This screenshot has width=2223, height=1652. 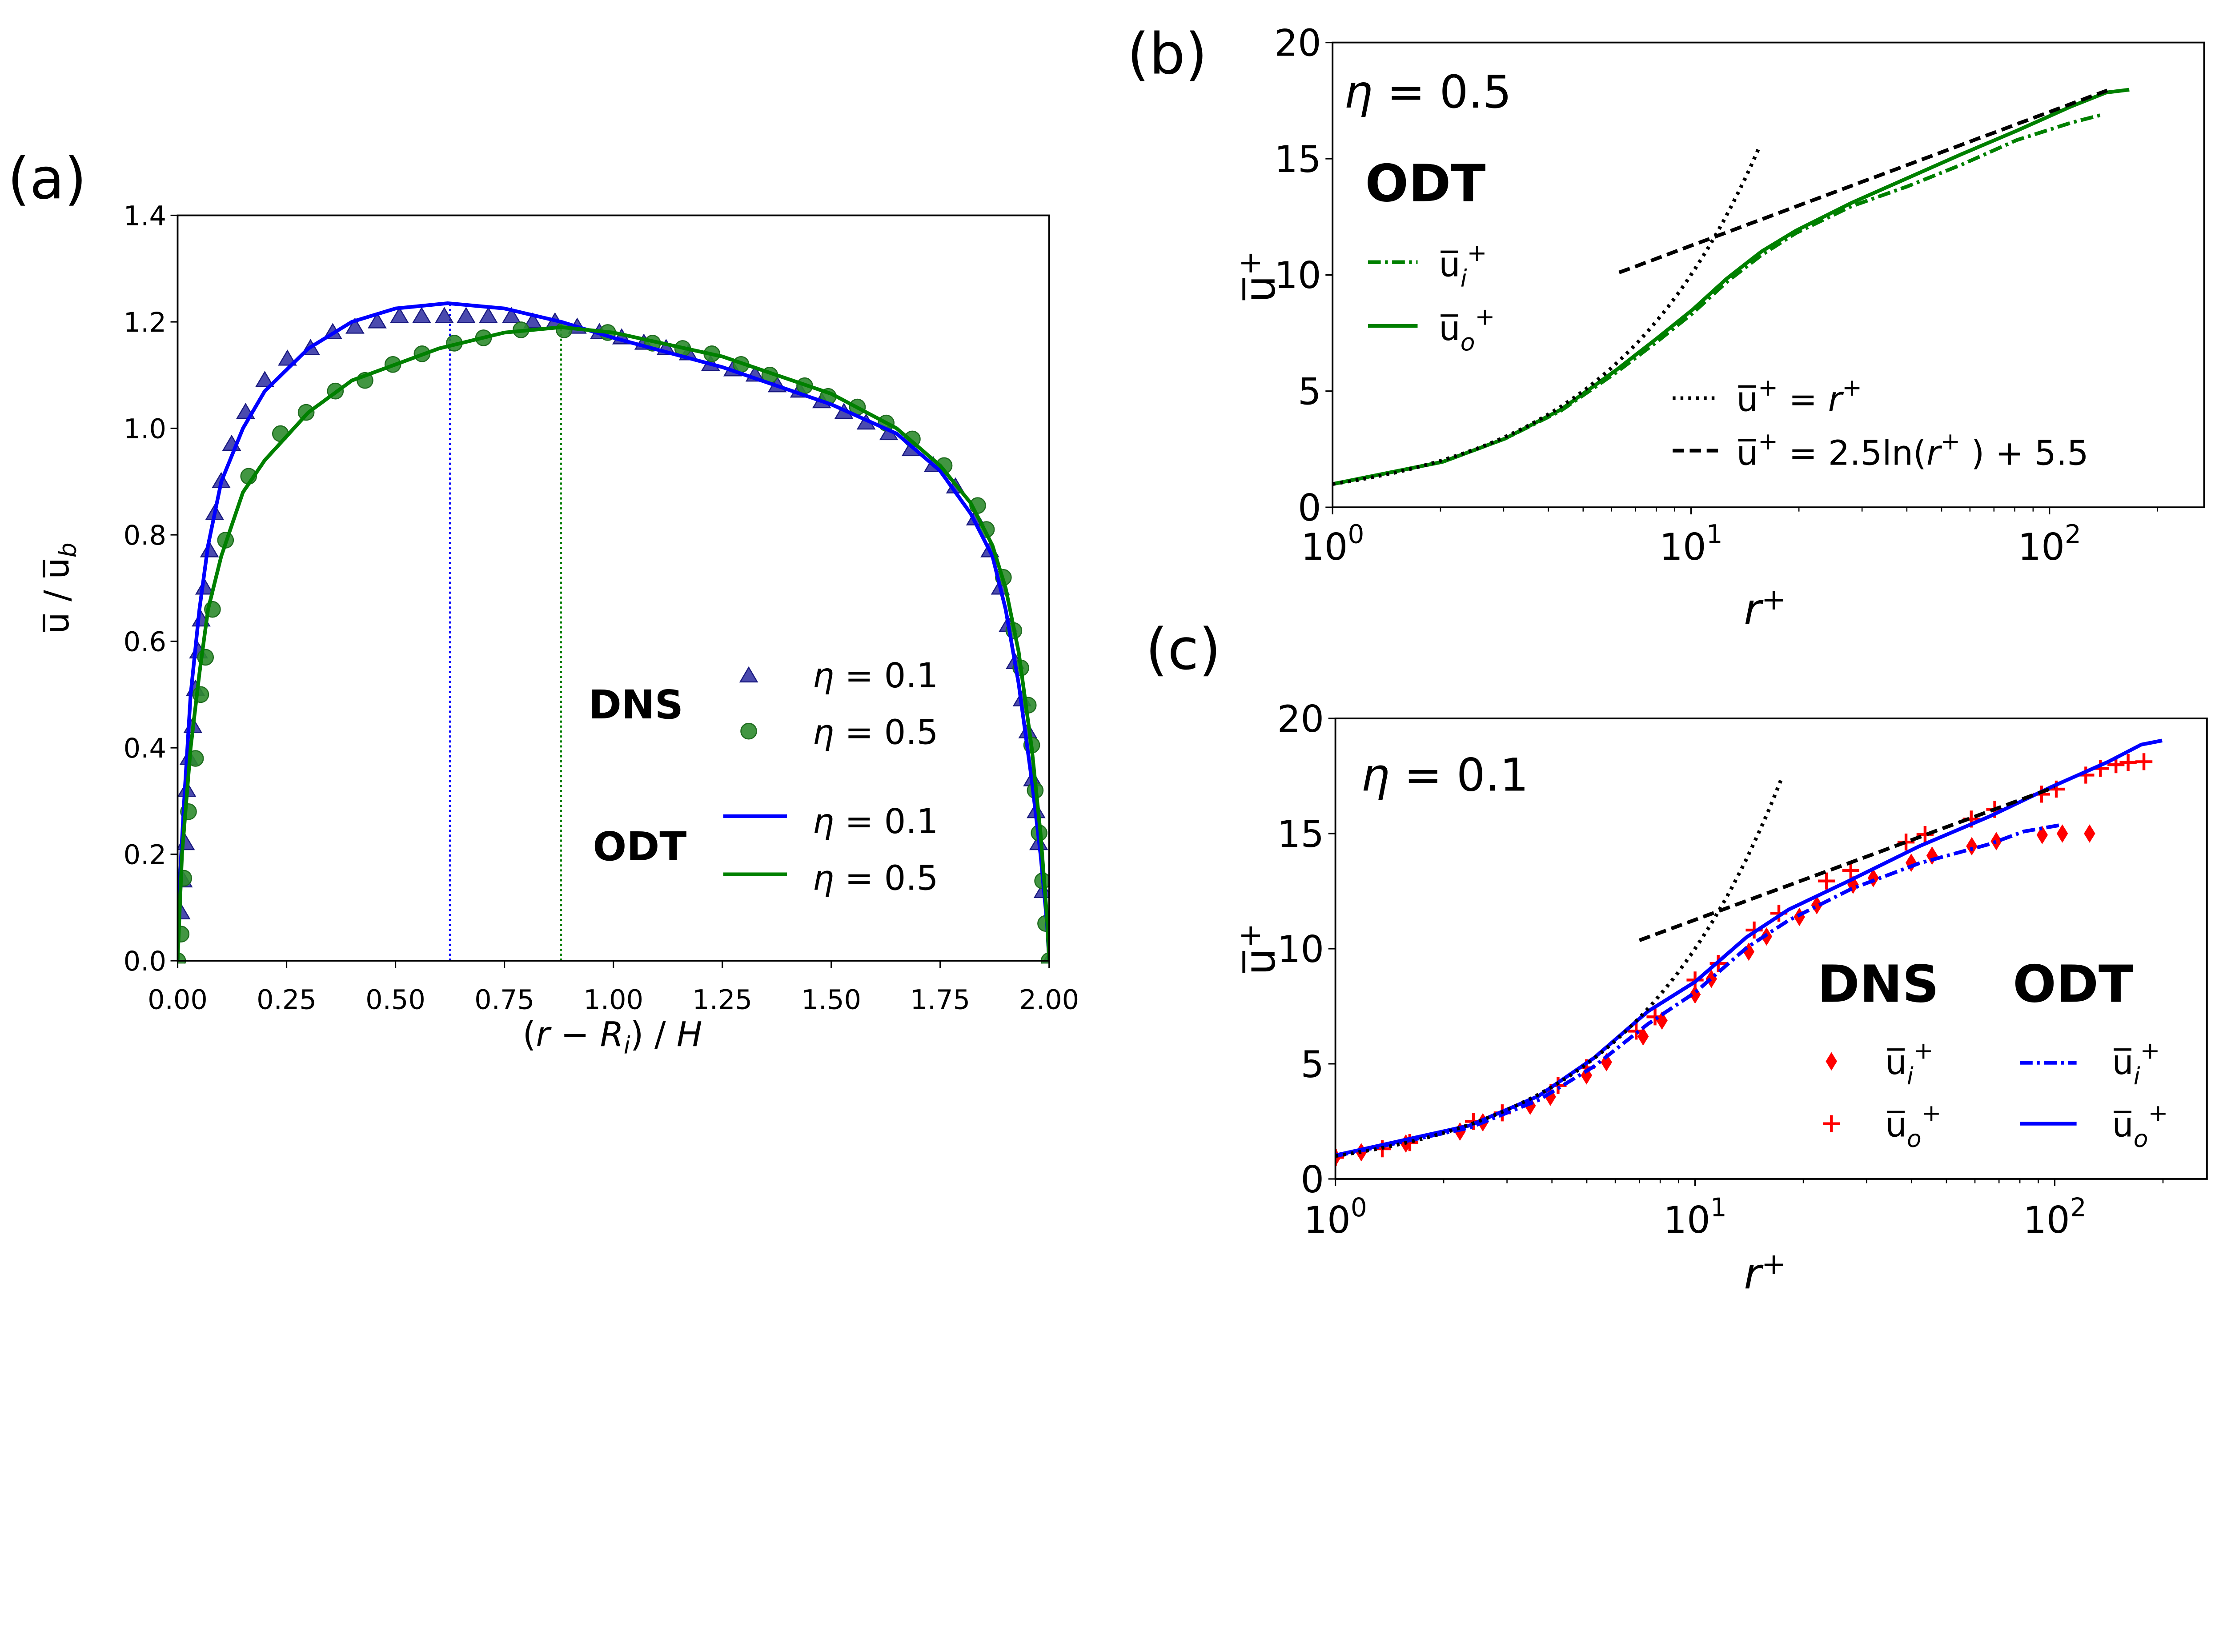 I want to click on text-span: =, so click(x=1803, y=400).